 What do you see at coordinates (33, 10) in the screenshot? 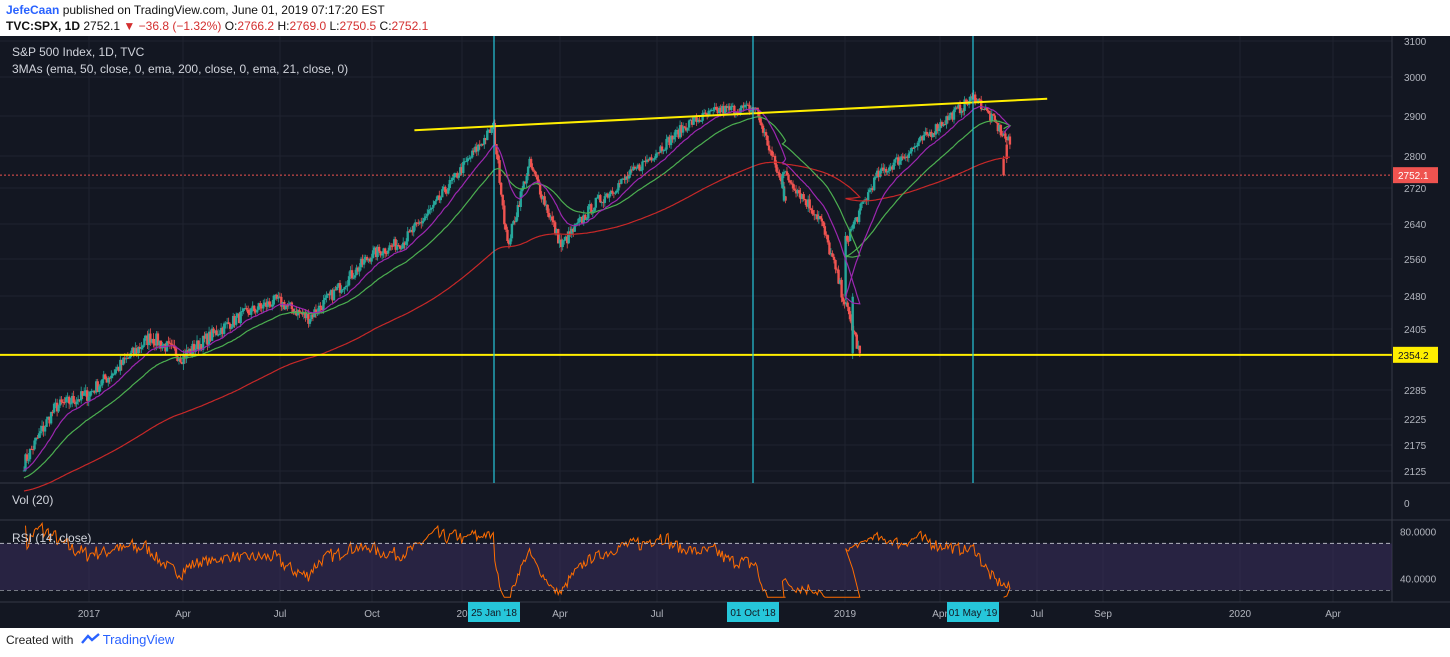
I see `author-name: JefeCaan` at bounding box center [33, 10].